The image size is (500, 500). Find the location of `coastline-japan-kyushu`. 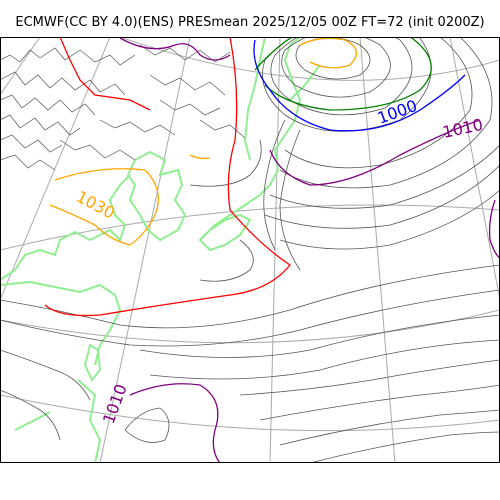

coastline-japan-kyushu is located at coordinates (225, 232).